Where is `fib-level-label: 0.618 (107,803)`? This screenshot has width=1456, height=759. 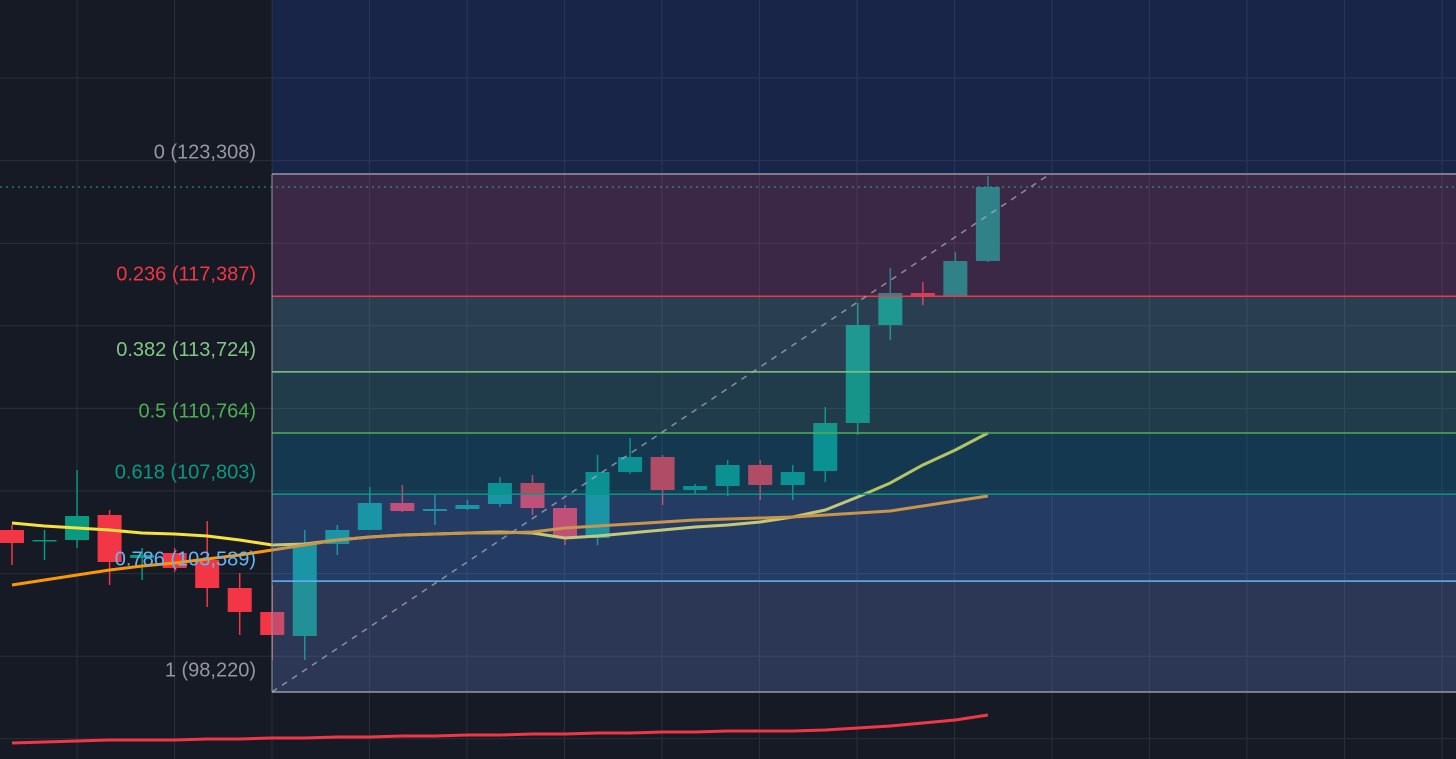
fib-level-label: 0.618 (107,803) is located at coordinates (185, 472).